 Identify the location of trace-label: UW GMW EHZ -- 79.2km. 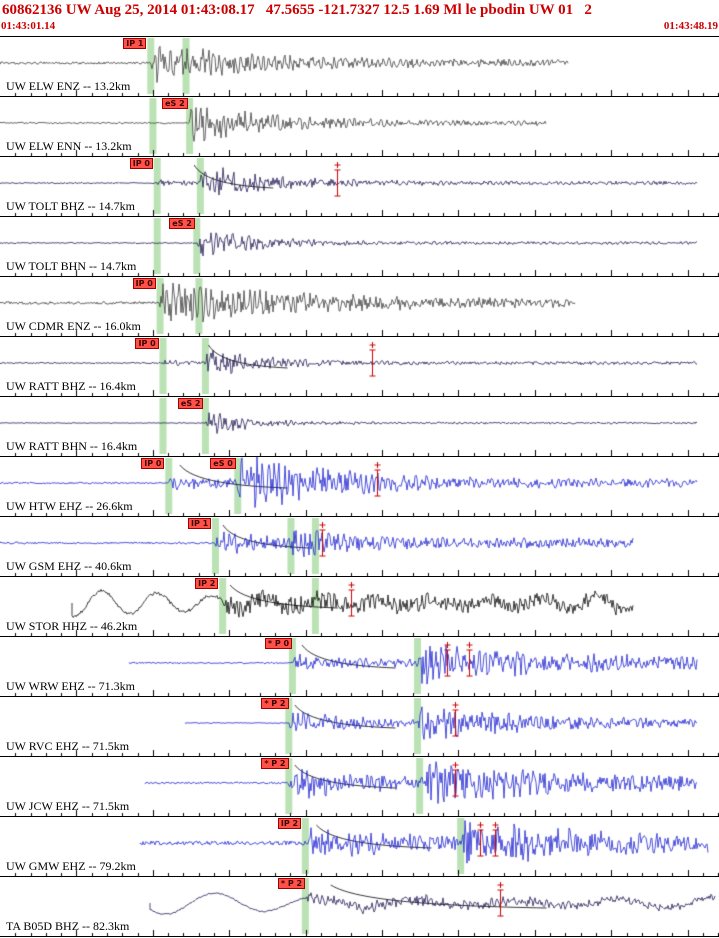
(71, 866).